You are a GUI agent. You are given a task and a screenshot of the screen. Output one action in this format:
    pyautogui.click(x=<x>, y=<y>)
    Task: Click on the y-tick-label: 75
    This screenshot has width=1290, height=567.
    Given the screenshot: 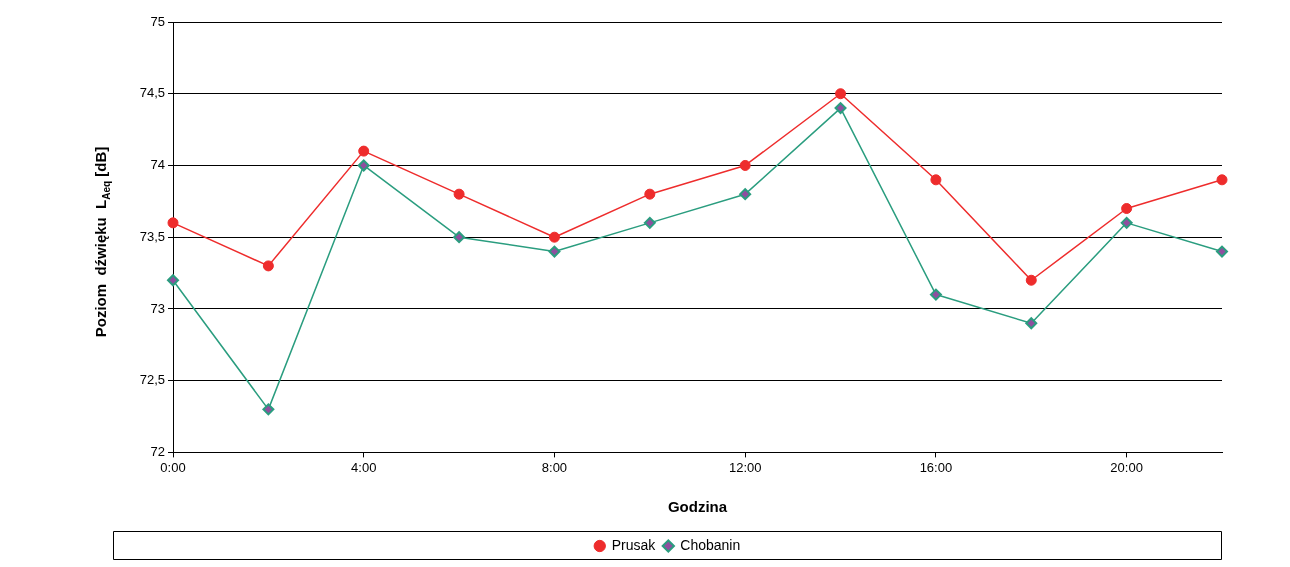 What is the action you would take?
    pyautogui.click(x=157, y=21)
    